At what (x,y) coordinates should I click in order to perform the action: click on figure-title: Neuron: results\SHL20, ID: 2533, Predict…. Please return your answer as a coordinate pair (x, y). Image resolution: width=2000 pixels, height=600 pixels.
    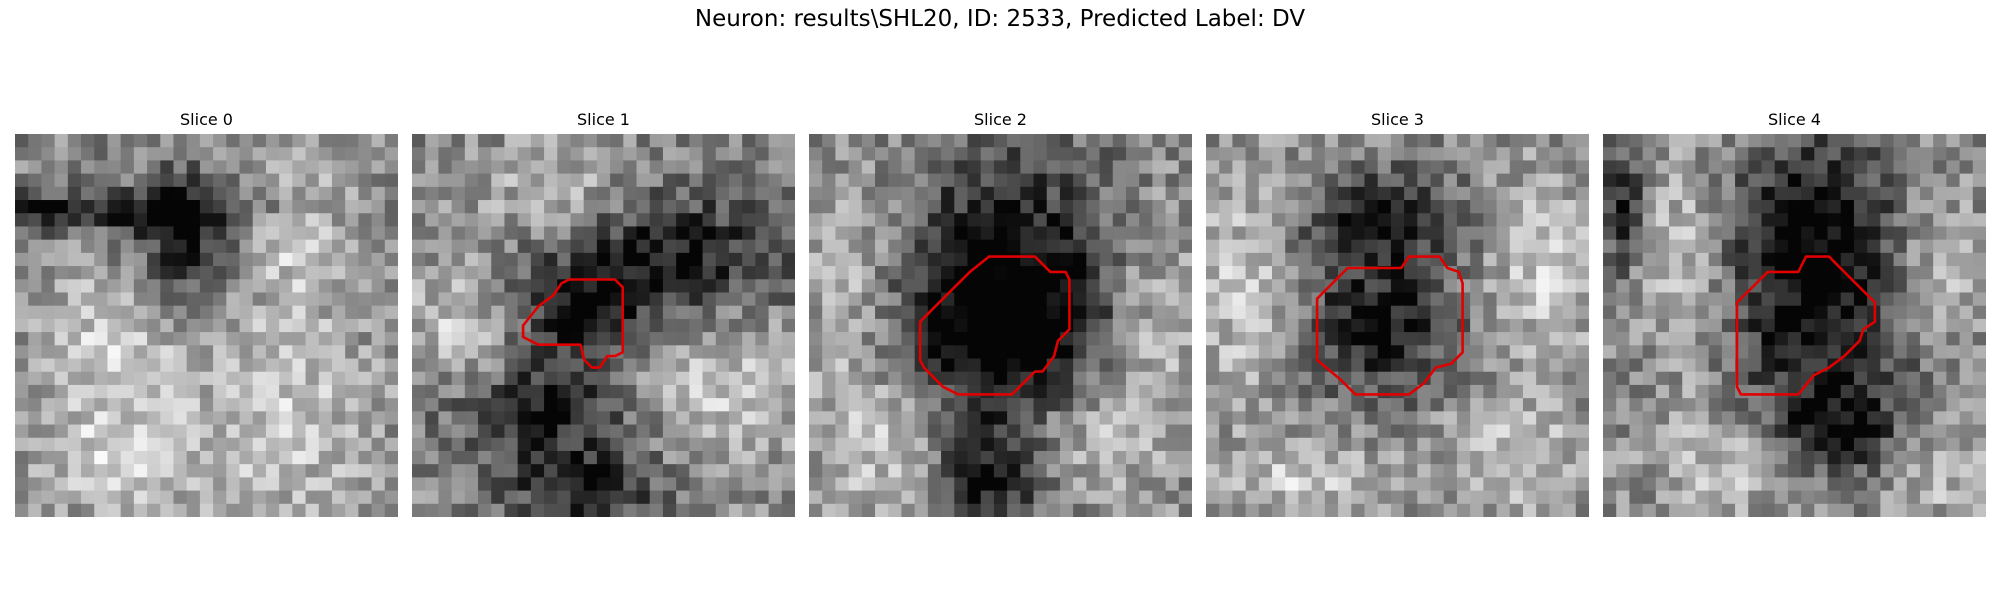
    Looking at the image, I should click on (1000, 19).